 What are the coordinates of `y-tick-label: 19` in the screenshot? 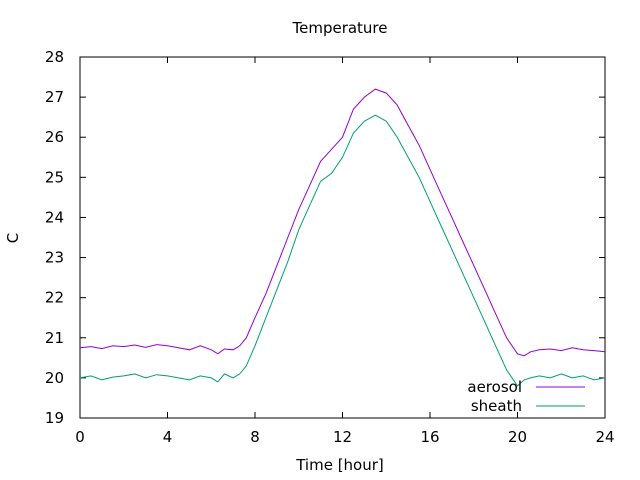 It's located at (54, 418).